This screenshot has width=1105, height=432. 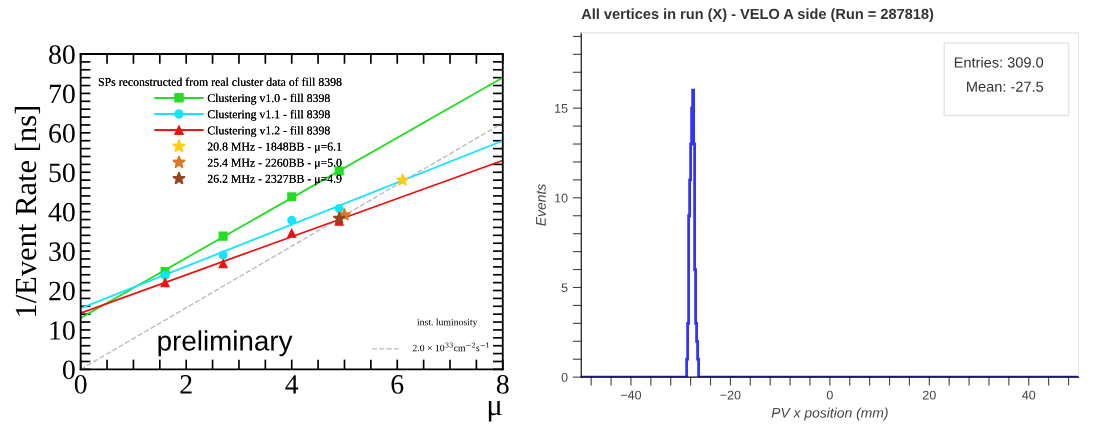 I want to click on x-tick-label: 40, so click(x=1029, y=395).